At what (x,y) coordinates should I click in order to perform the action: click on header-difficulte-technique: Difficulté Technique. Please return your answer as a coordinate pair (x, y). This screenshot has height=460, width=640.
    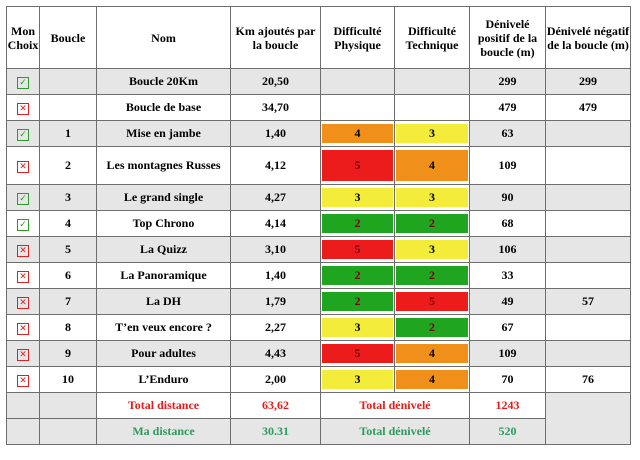
    Looking at the image, I should click on (432, 37).